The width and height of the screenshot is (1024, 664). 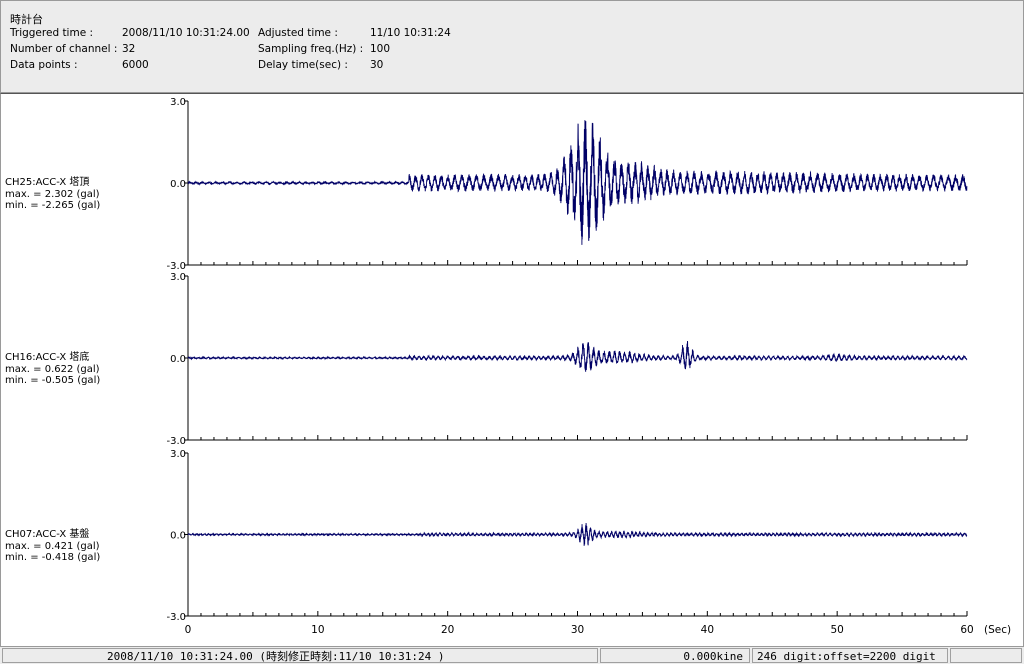 I want to click on channel-min: min. = -2.265 (gal), so click(x=53, y=205).